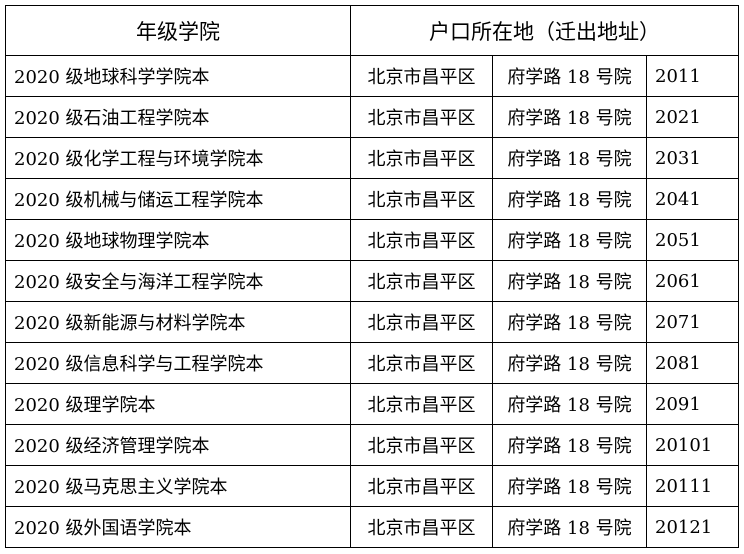  What do you see at coordinates (544, 30) in the screenshot?
I see `header-address: 户口所在地（迁出地址）` at bounding box center [544, 30].